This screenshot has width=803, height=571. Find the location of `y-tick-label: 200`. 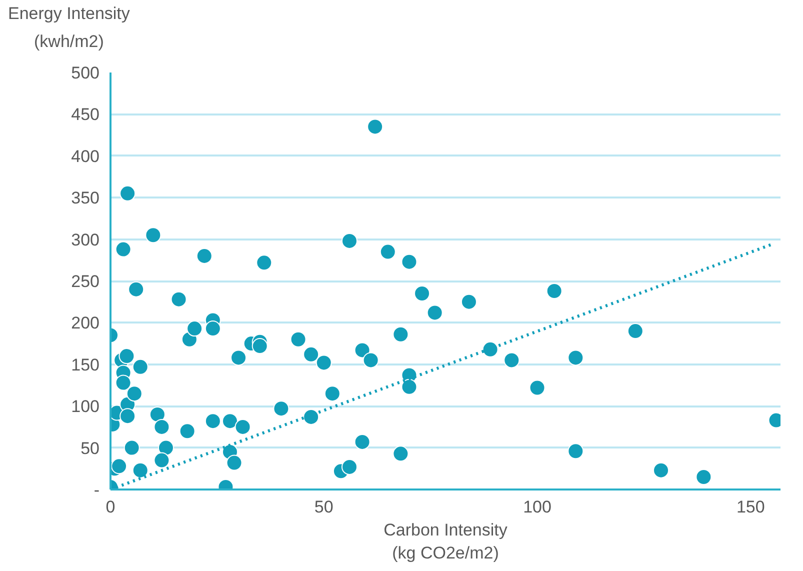

y-tick-label: 200 is located at coordinates (85, 323).